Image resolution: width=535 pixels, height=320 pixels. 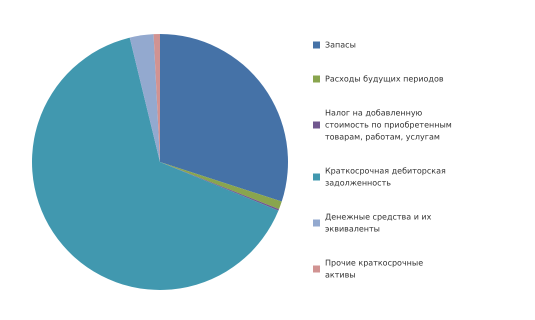 I want to click on legend-label: Запасы, so click(x=340, y=45).